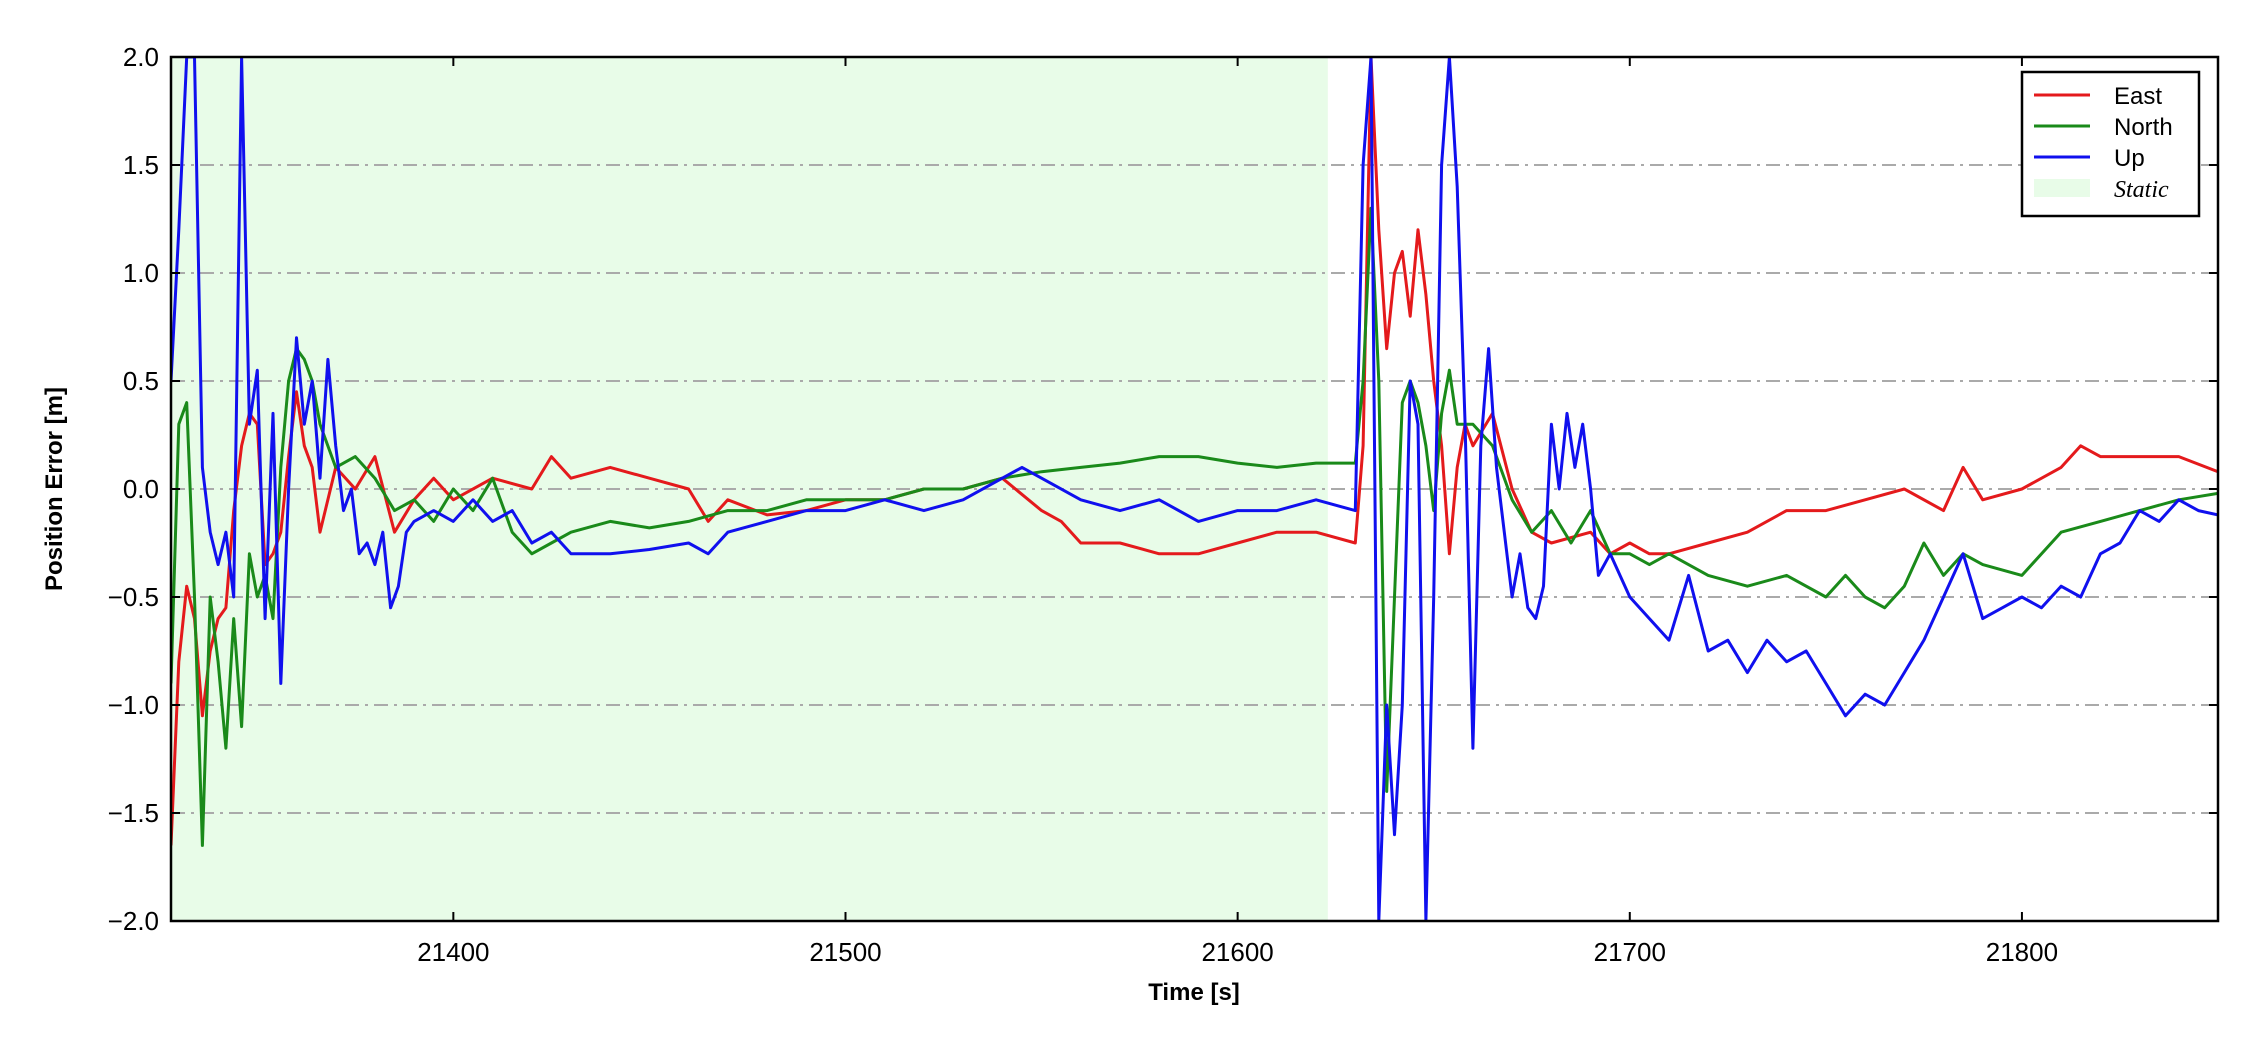  What do you see at coordinates (133, 597) in the screenshot?
I see `y-tick-label: −0.5` at bounding box center [133, 597].